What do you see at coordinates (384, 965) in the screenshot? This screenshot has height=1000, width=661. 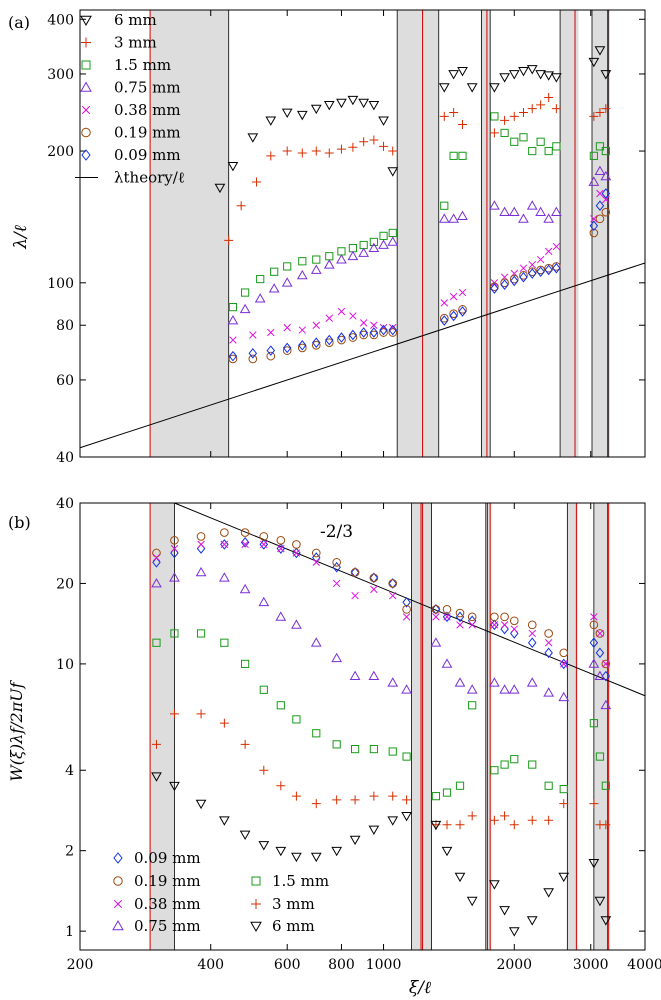 I see `x-tick-label: 1000` at bounding box center [384, 965].